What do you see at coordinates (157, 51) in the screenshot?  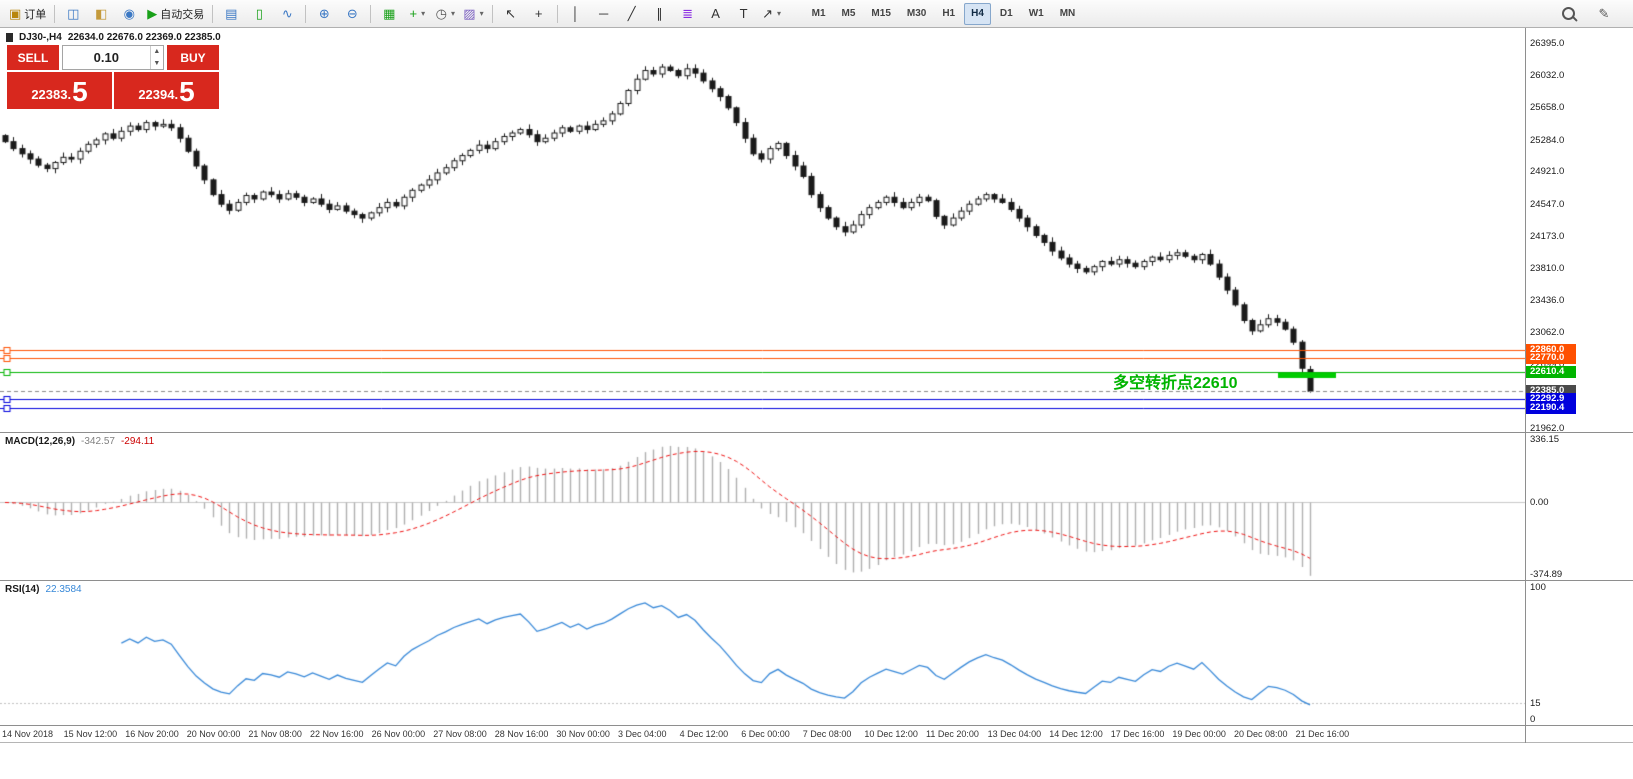 I see `volume-up-button: ▲` at bounding box center [157, 51].